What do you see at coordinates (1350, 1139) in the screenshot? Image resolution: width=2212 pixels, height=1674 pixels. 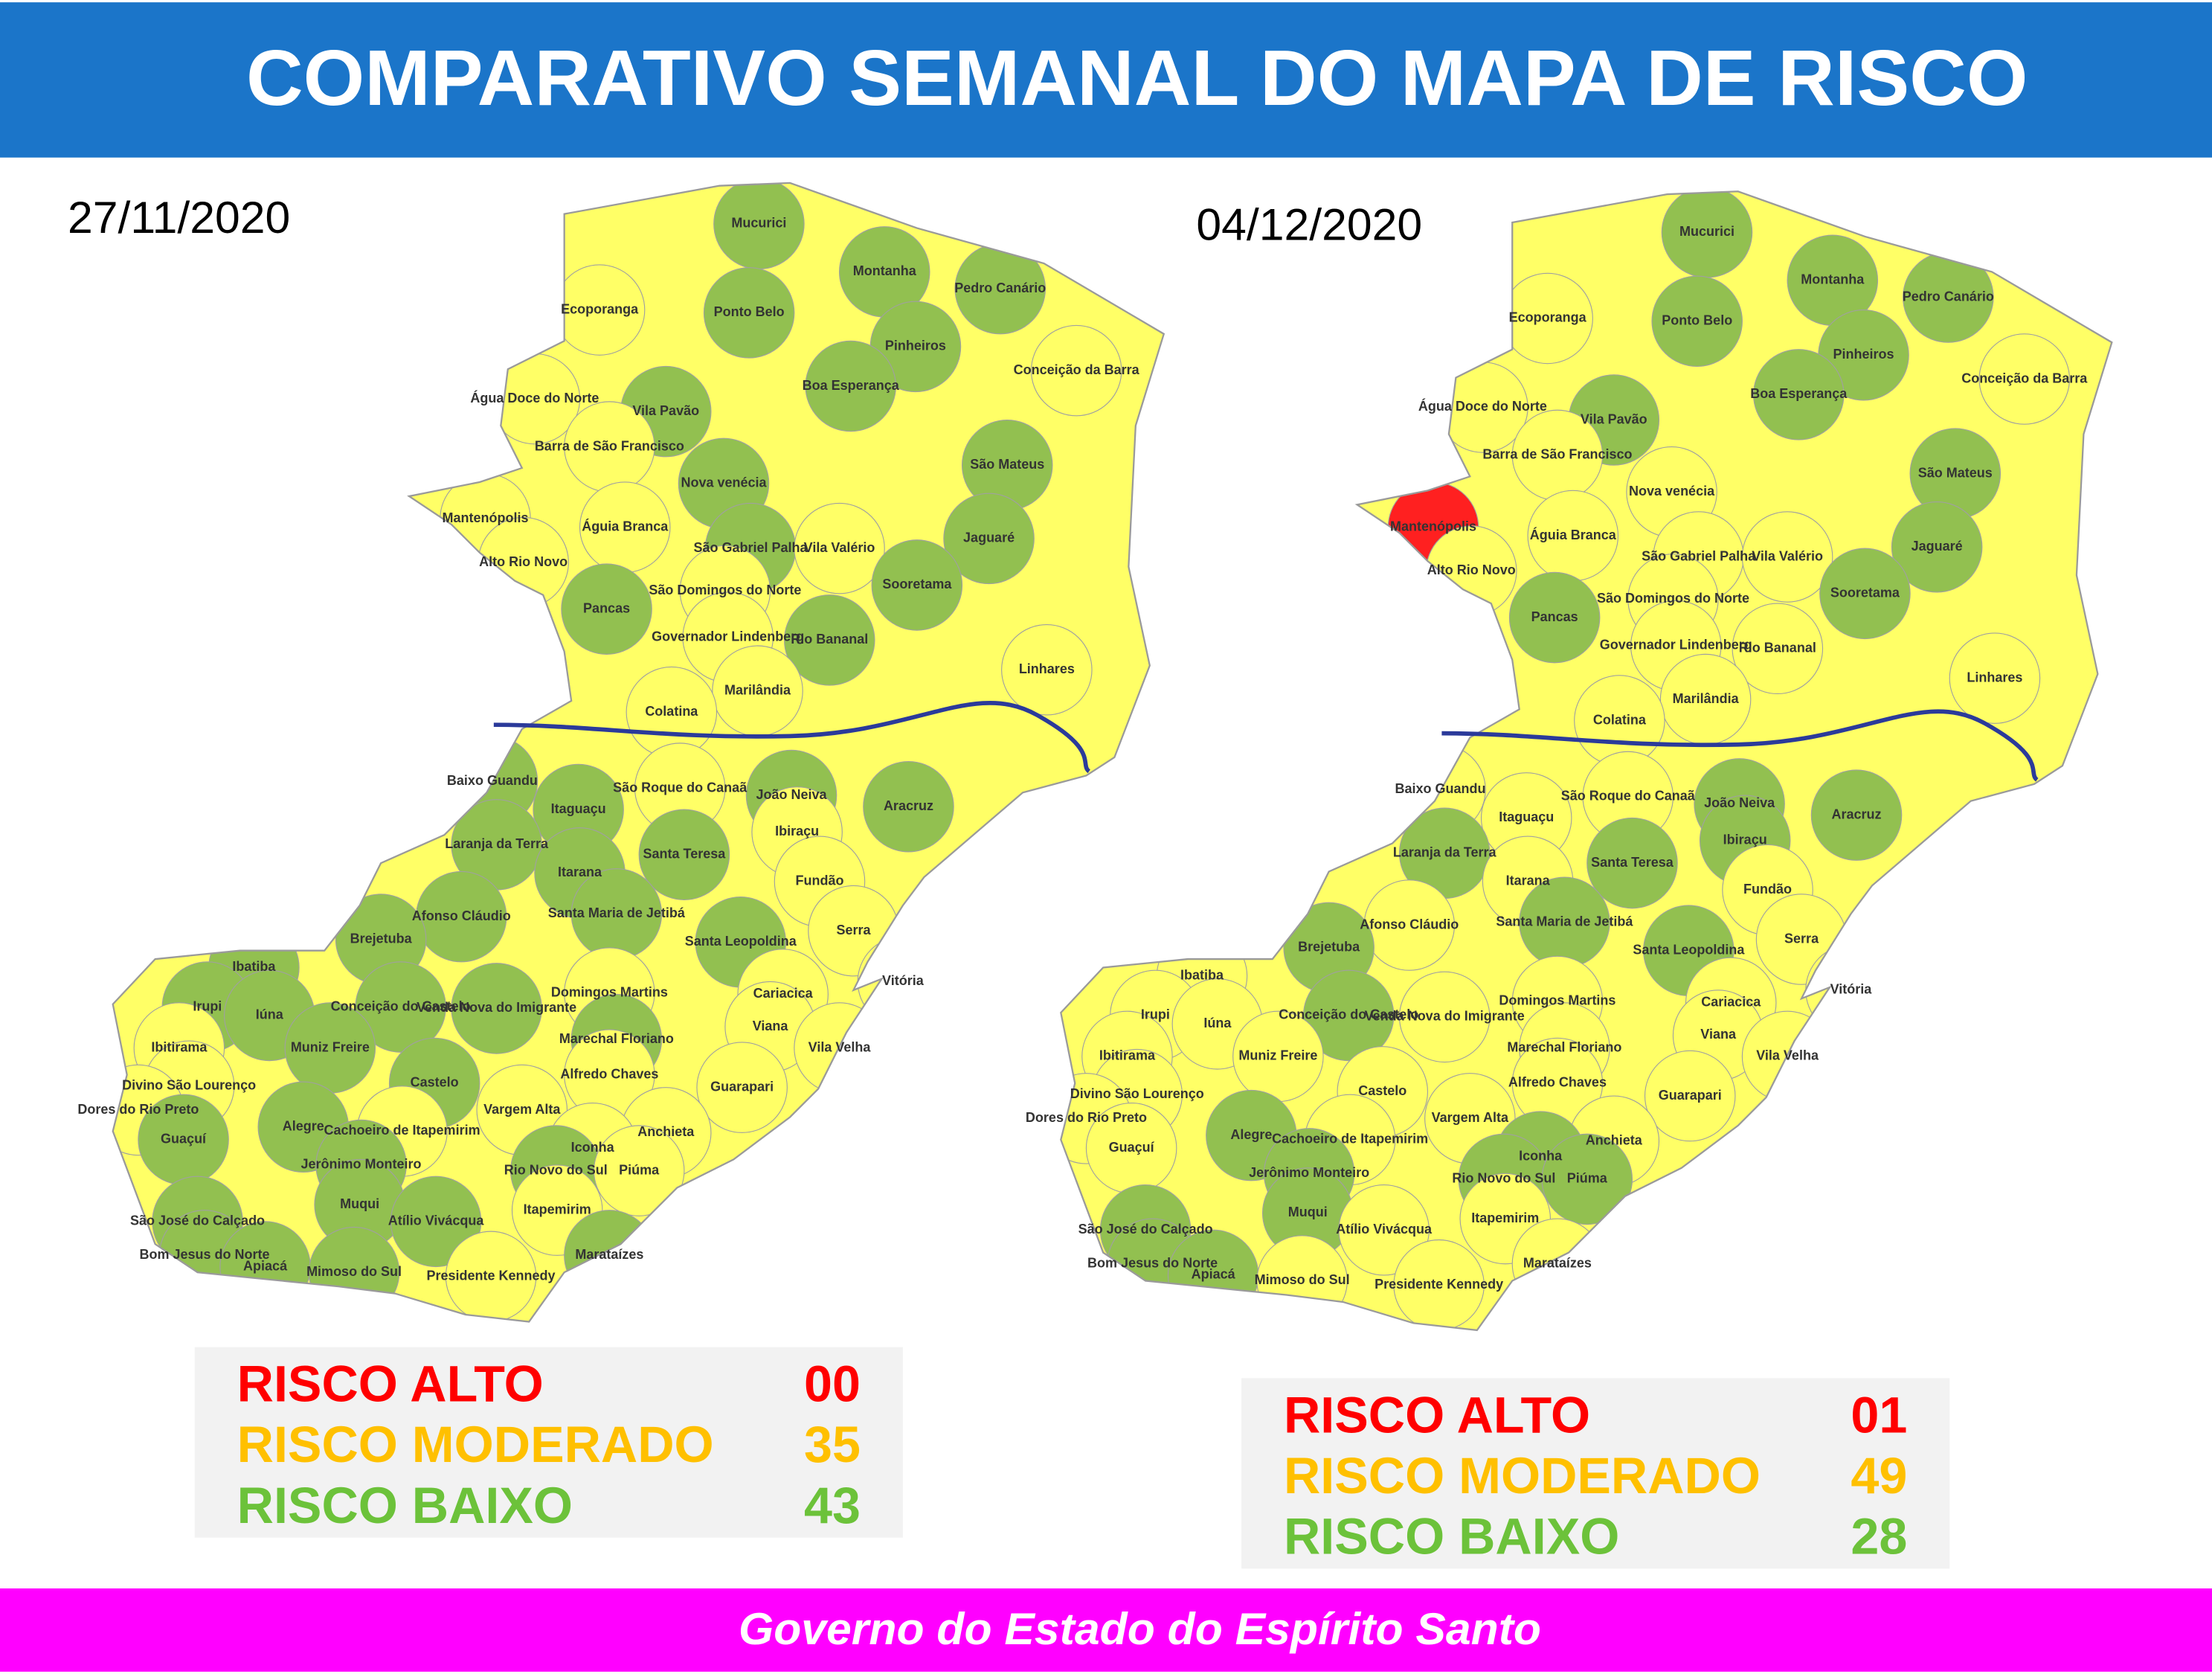 I see `municipality-label: Cachoeiro de Itapemirim` at bounding box center [1350, 1139].